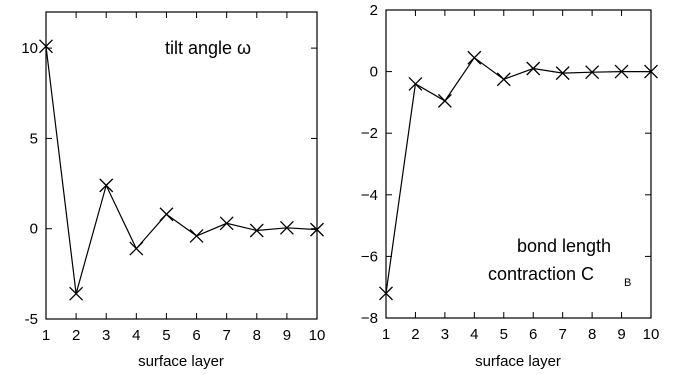 This screenshot has height=375, width=683. What do you see at coordinates (317, 335) in the screenshot?
I see `left-x-tick-label: 10` at bounding box center [317, 335].